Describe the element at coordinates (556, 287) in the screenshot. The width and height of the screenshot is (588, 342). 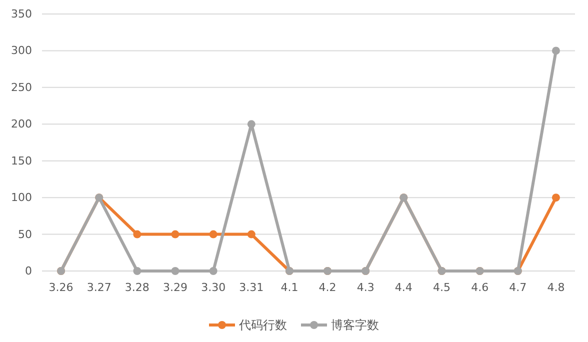
I see `x-tick-label: 4.8` at that location.